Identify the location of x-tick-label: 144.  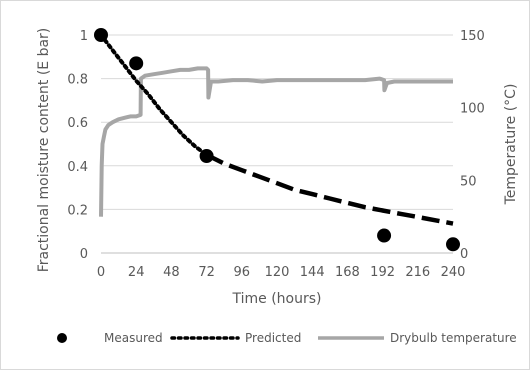
(312, 272).